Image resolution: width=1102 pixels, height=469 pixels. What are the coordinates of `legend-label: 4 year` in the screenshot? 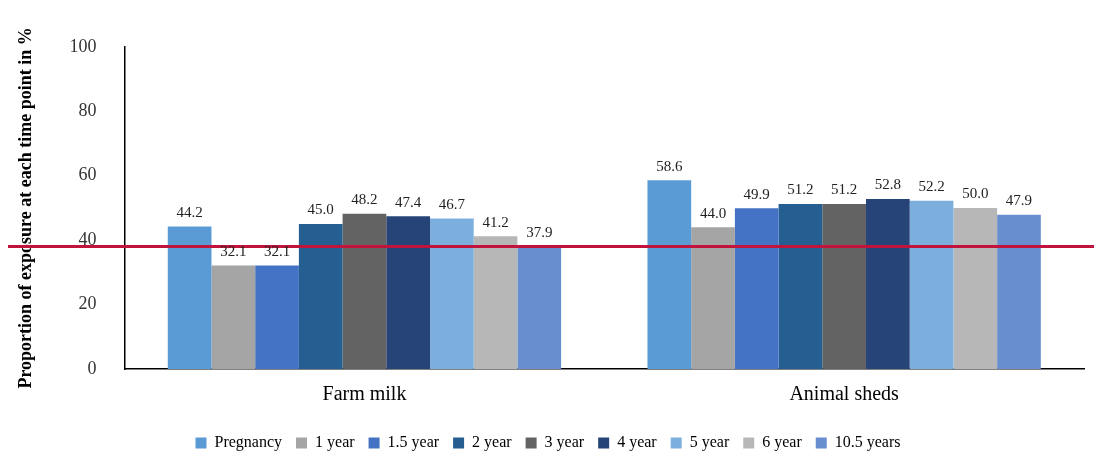 It's located at (637, 442).